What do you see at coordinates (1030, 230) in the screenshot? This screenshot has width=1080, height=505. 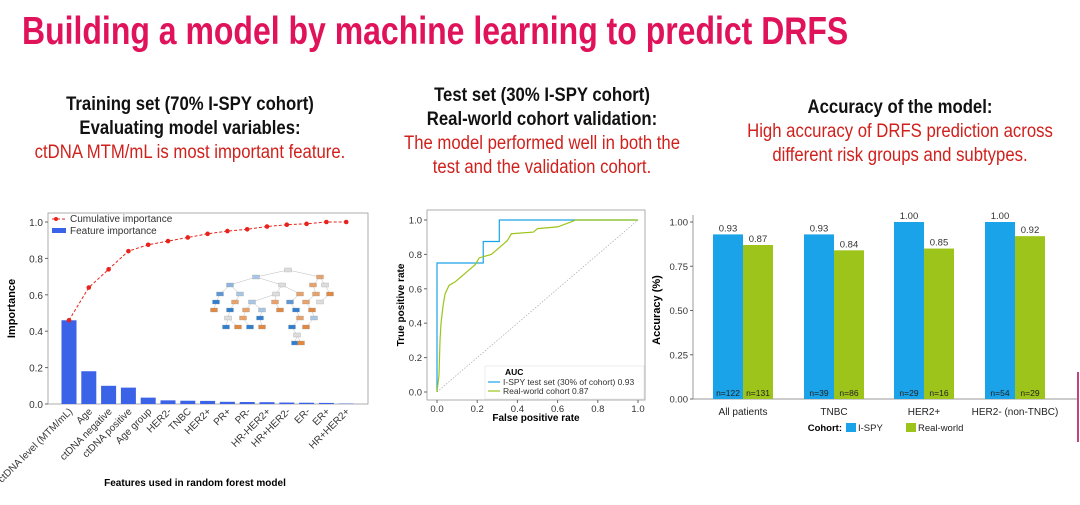 I see `bar-value-label: 0.92` at bounding box center [1030, 230].